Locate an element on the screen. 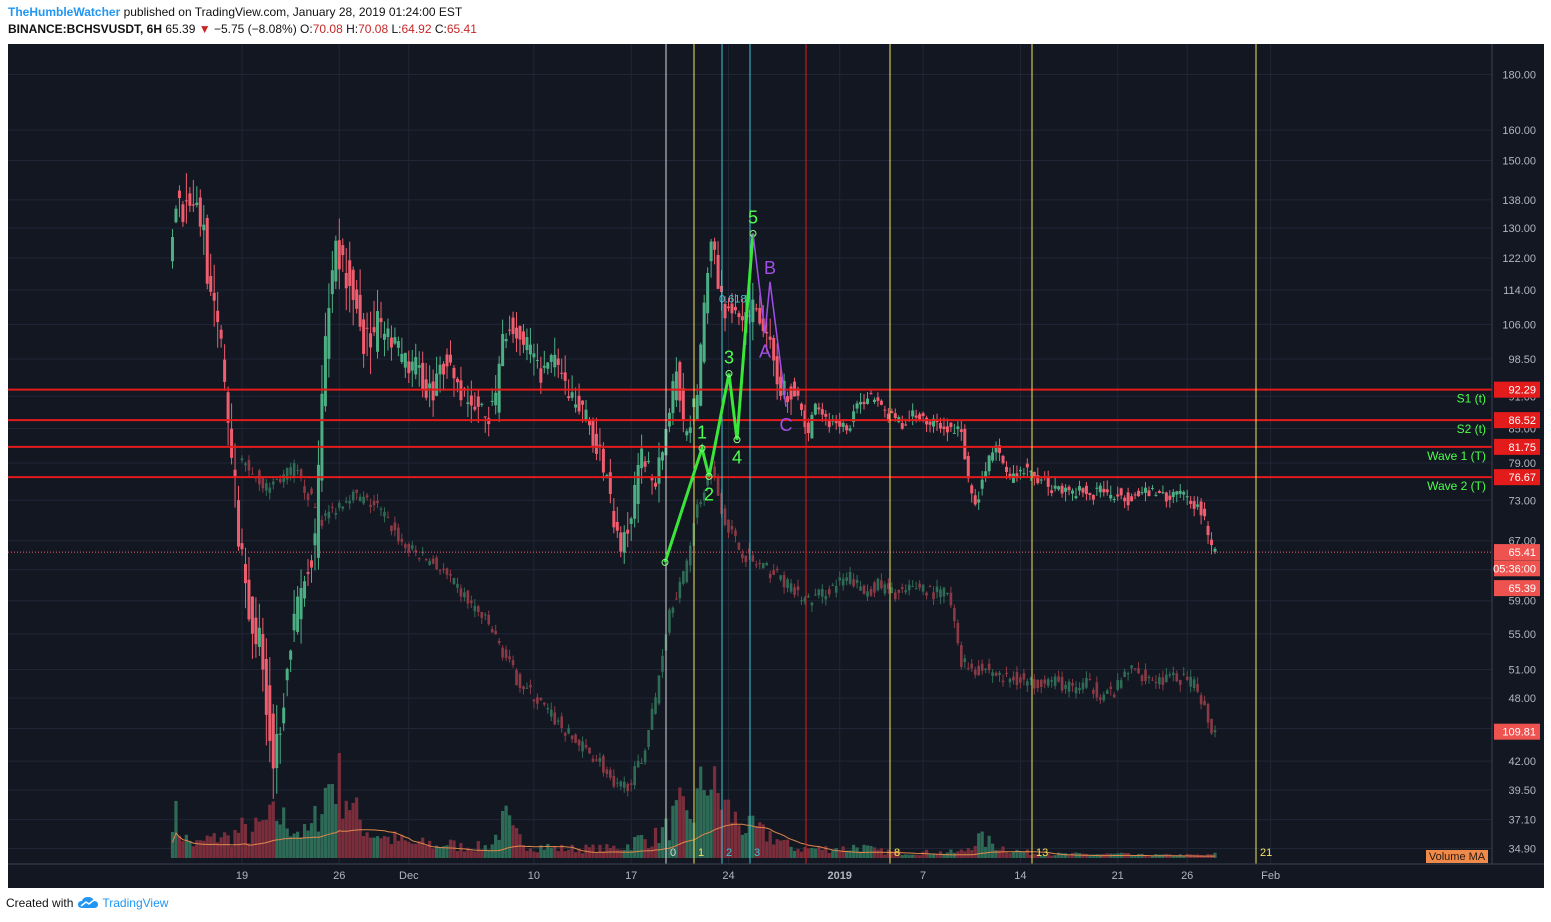 The width and height of the screenshot is (1551, 922). author-link: TheHumbleWatcher is located at coordinates (64, 12).